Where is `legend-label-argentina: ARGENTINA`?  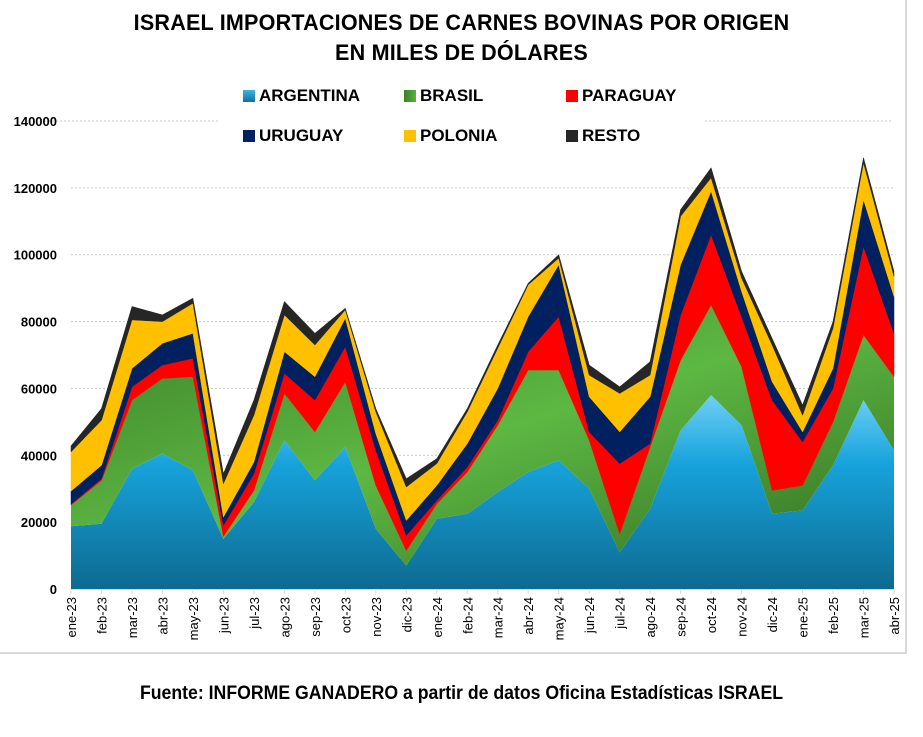
legend-label-argentina: ARGENTINA is located at coordinates (310, 95).